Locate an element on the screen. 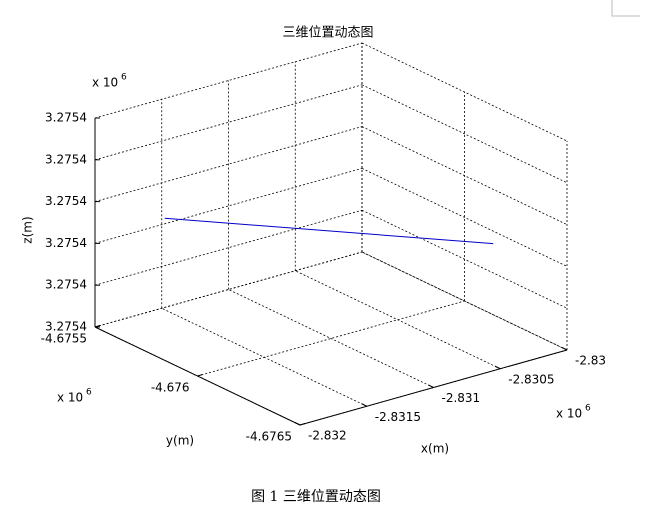 The image size is (655, 518). y-tick-label: -4.676 is located at coordinates (170, 388).